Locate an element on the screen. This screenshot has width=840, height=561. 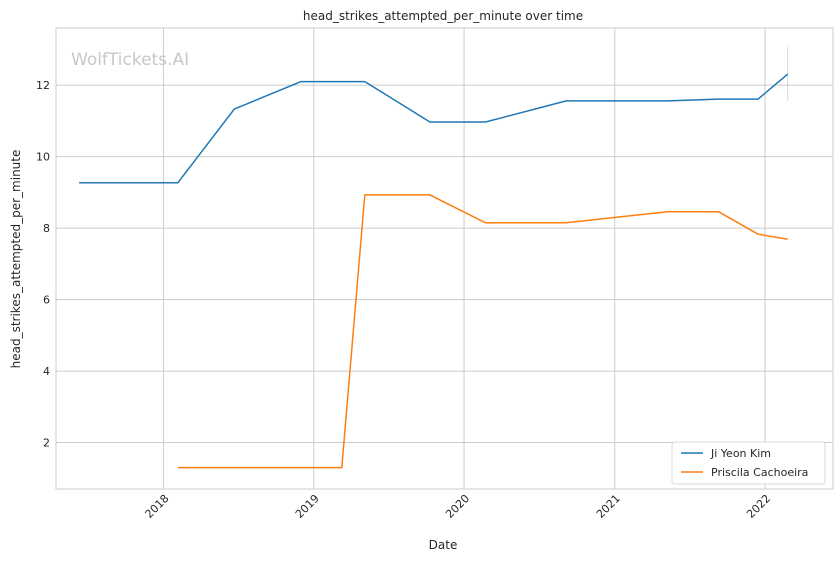
legend: Ji Yeon Kim Priscila Cachoeira is located at coordinates (748, 463).